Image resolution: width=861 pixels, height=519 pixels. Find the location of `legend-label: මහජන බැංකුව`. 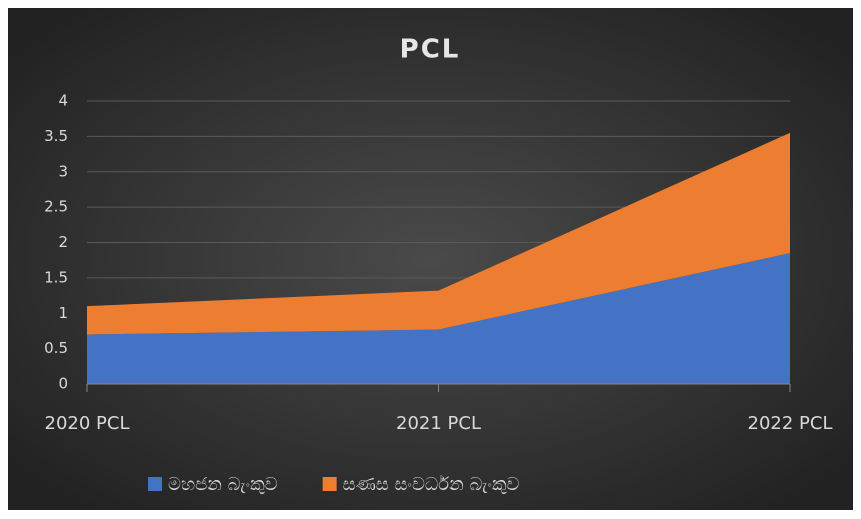

legend-label: මහජන බැංකුව is located at coordinates (223, 484).